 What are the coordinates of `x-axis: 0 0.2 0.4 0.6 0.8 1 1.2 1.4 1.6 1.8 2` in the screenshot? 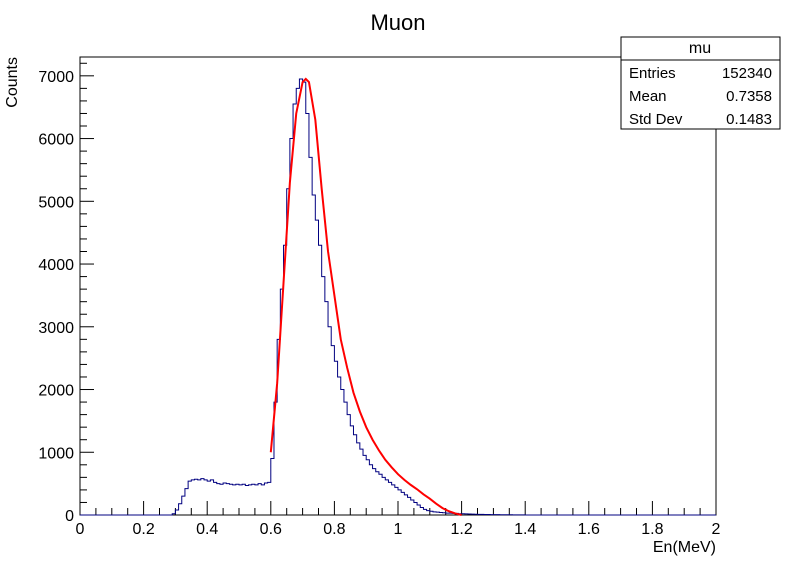 It's located at (398, 519).